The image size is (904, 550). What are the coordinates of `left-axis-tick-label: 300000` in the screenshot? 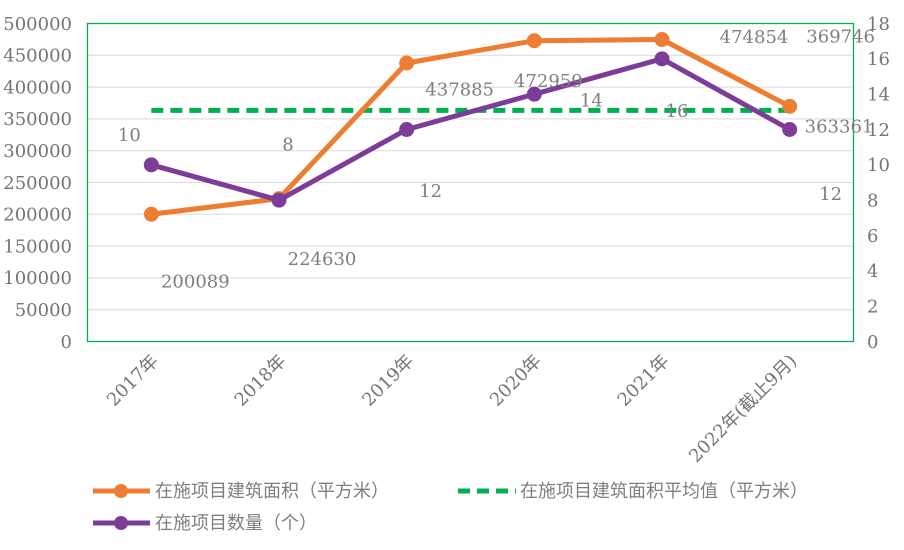 It's located at (37, 151).